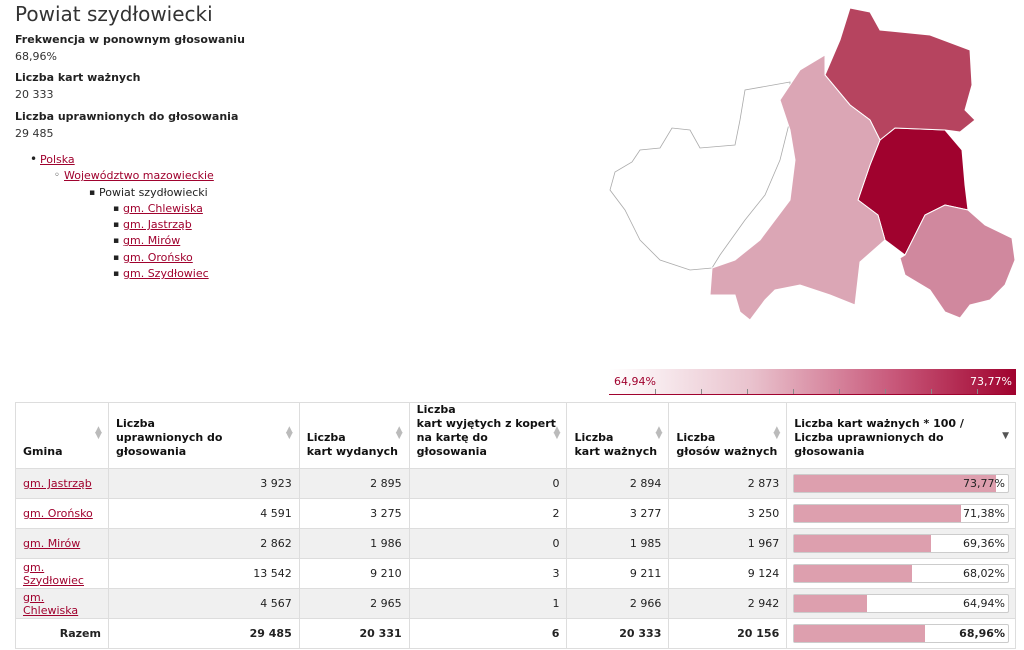  I want to click on turnout-bar: 64,94%, so click(901, 603).